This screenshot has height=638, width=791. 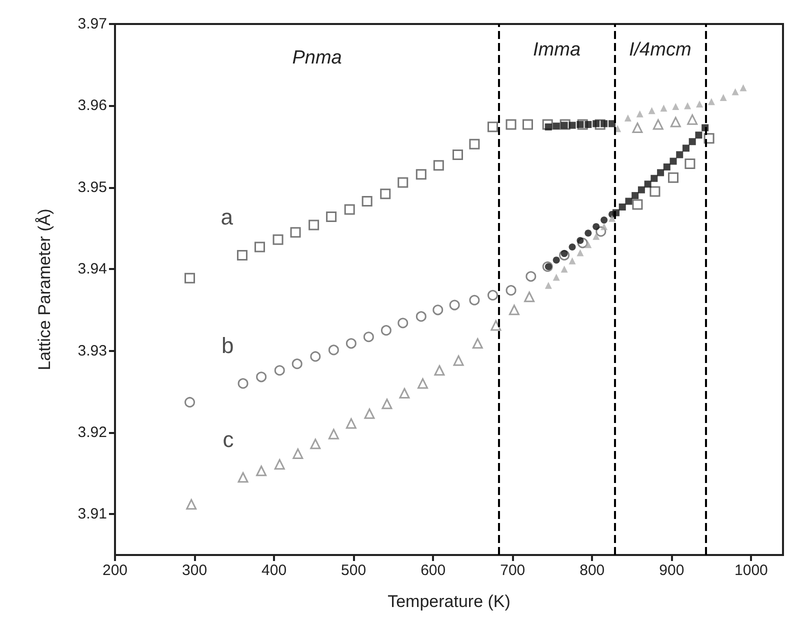 What do you see at coordinates (671, 570) in the screenshot?
I see `x-tick-label: 900` at bounding box center [671, 570].